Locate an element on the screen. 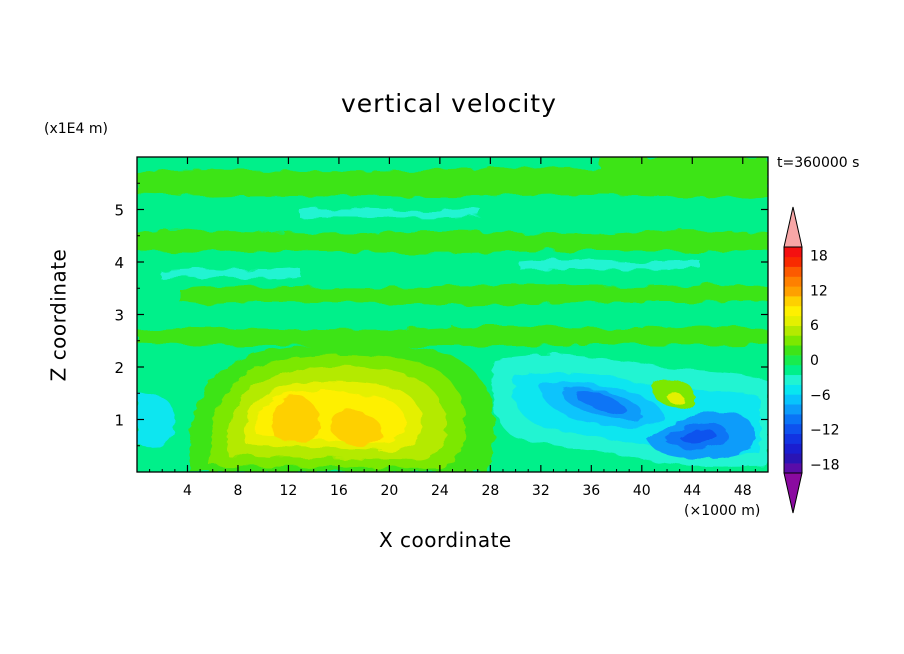 This screenshot has height=654, width=904. y-axis-unit: (x1E4 m) is located at coordinates (76, 129).